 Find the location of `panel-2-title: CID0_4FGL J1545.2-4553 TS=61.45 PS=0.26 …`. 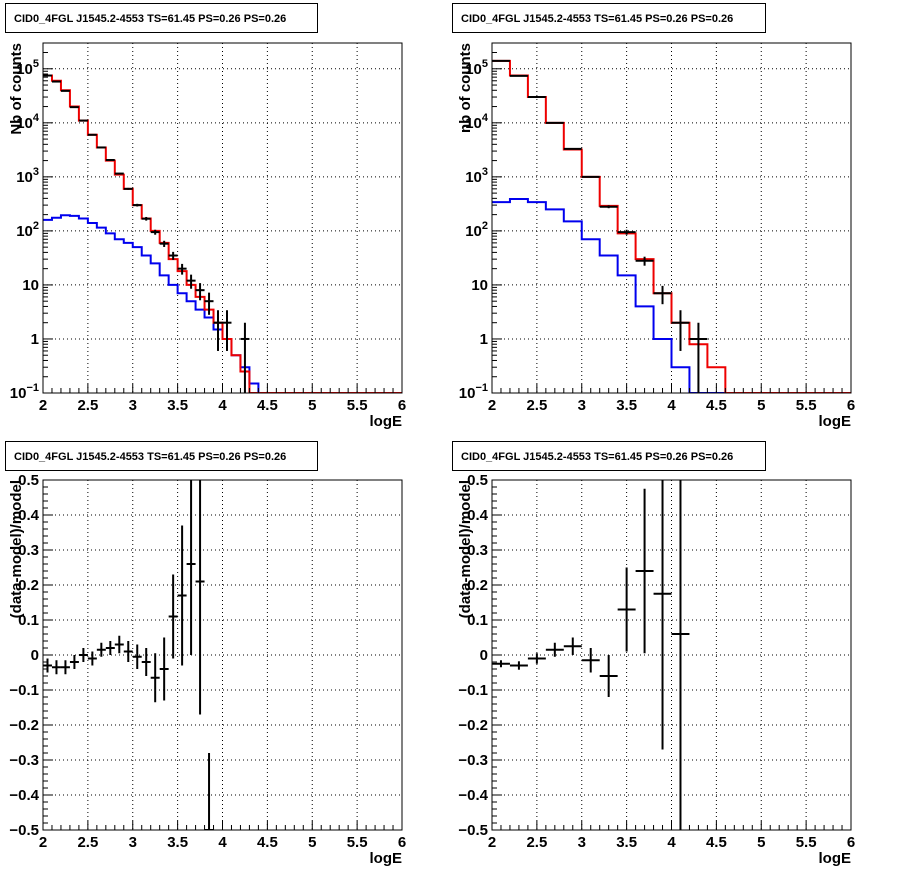

panel-2-title: CID0_4FGL J1545.2-4553 TS=61.45 PS=0.26 … is located at coordinates (609, 18).